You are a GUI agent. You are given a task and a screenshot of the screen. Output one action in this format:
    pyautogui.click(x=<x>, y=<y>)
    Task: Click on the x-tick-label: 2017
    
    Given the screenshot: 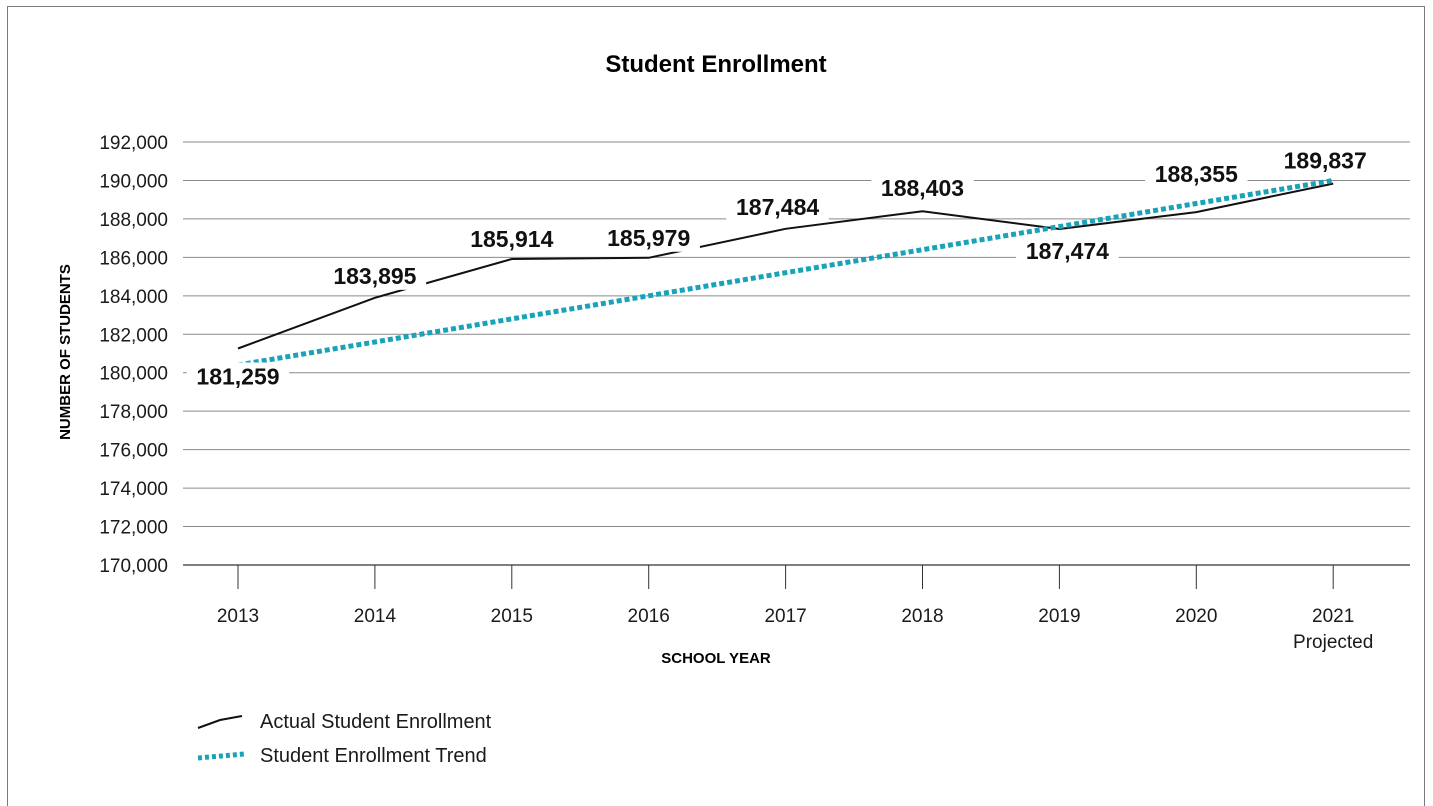 What is the action you would take?
    pyautogui.click(x=785, y=616)
    